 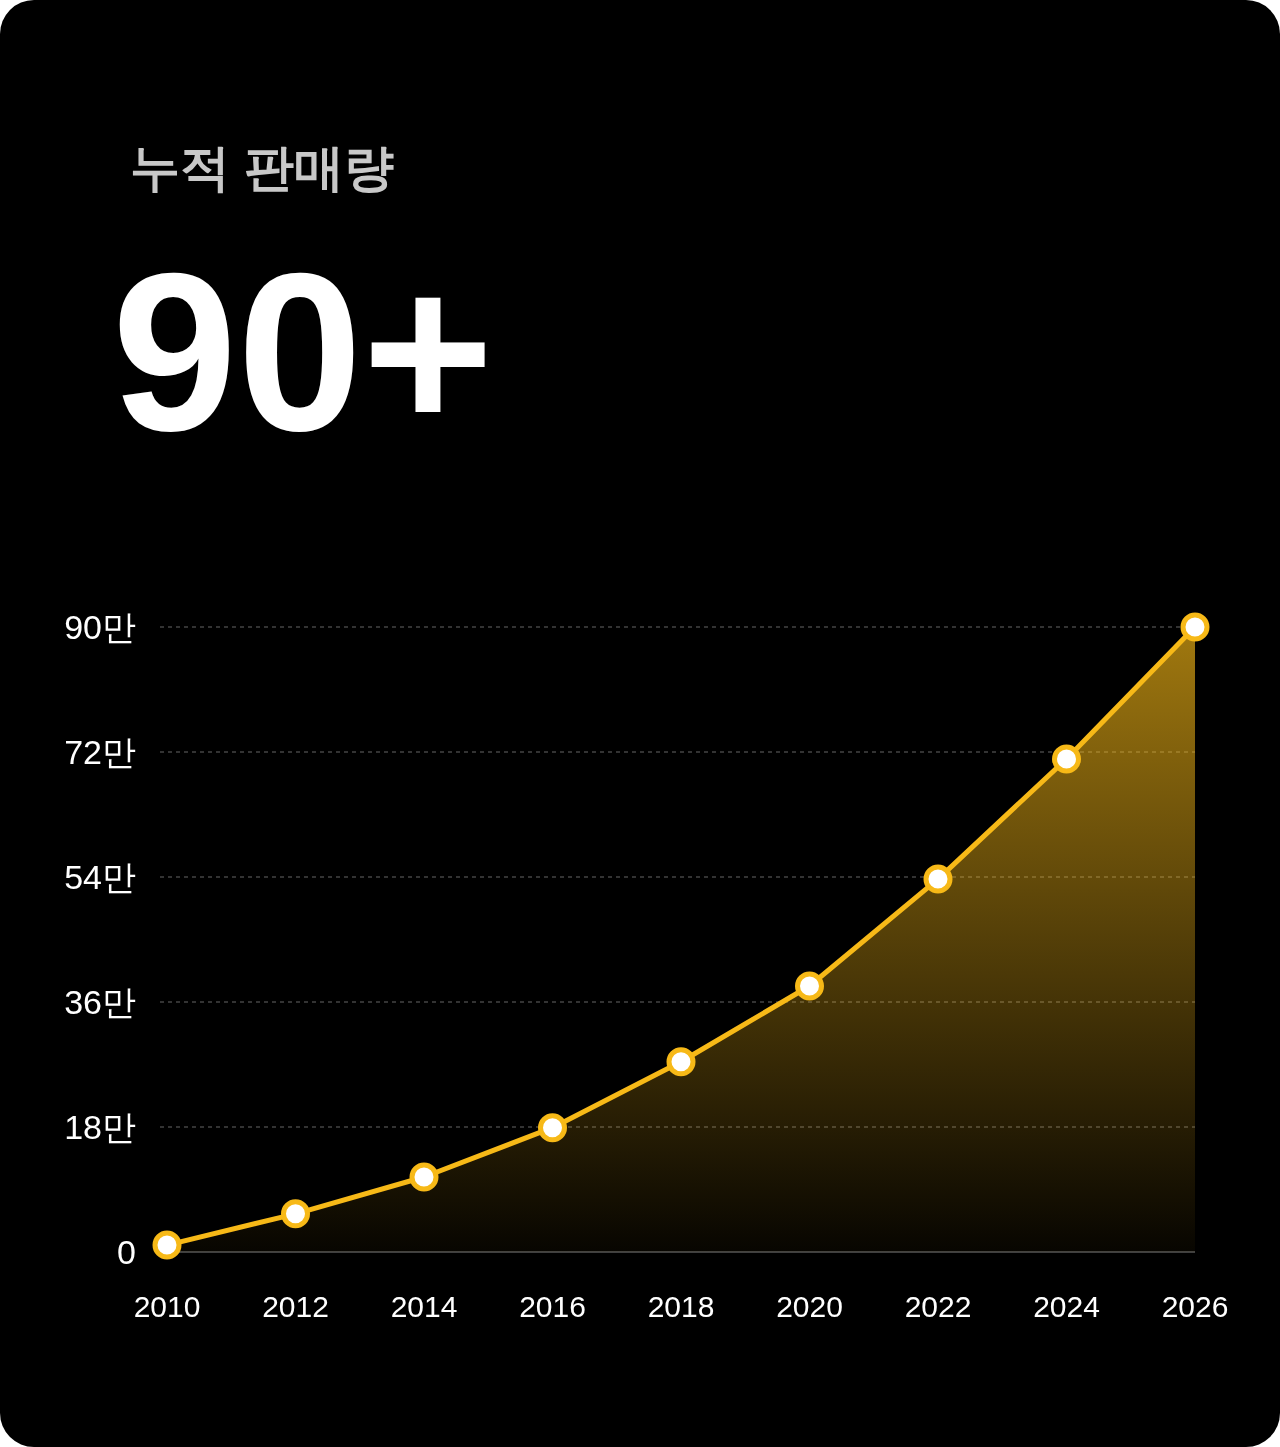 I want to click on x-tick-label: 2014, so click(x=424, y=1306).